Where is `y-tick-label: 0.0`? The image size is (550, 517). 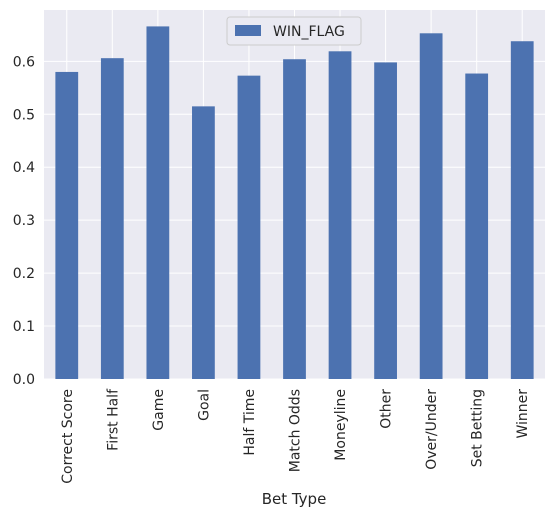
y-tick-label: 0.0 is located at coordinates (24, 380).